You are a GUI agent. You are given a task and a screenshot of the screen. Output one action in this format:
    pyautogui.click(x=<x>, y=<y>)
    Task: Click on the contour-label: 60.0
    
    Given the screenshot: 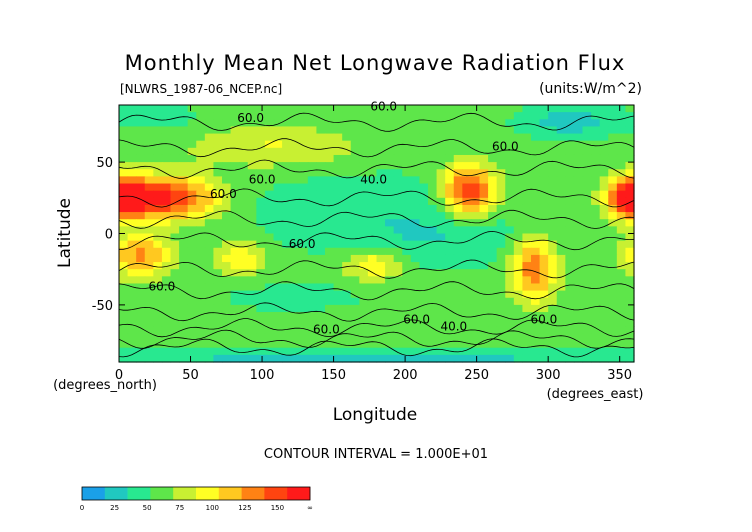 What is the action you would take?
    pyautogui.click(x=505, y=147)
    